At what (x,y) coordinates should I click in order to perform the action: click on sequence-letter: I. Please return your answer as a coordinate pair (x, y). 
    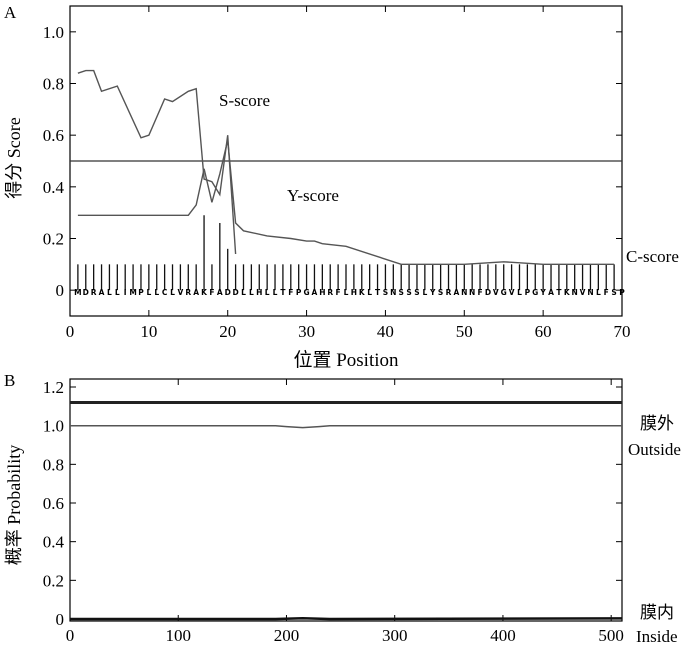
    Looking at the image, I should click on (125, 292).